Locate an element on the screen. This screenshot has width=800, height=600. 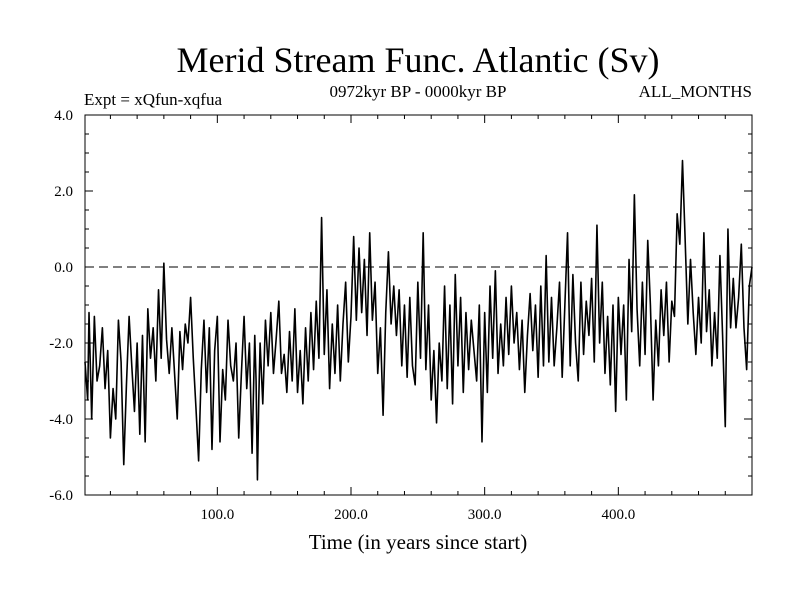
y-tick-label: 0.0 is located at coordinates (63, 268).